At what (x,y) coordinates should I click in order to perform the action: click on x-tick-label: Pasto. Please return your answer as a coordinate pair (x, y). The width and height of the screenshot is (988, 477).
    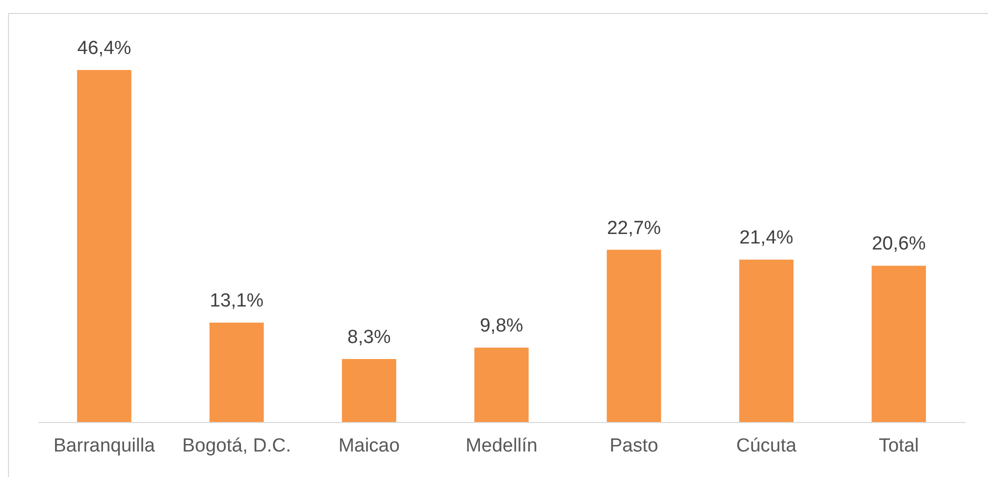
    Looking at the image, I should click on (634, 446).